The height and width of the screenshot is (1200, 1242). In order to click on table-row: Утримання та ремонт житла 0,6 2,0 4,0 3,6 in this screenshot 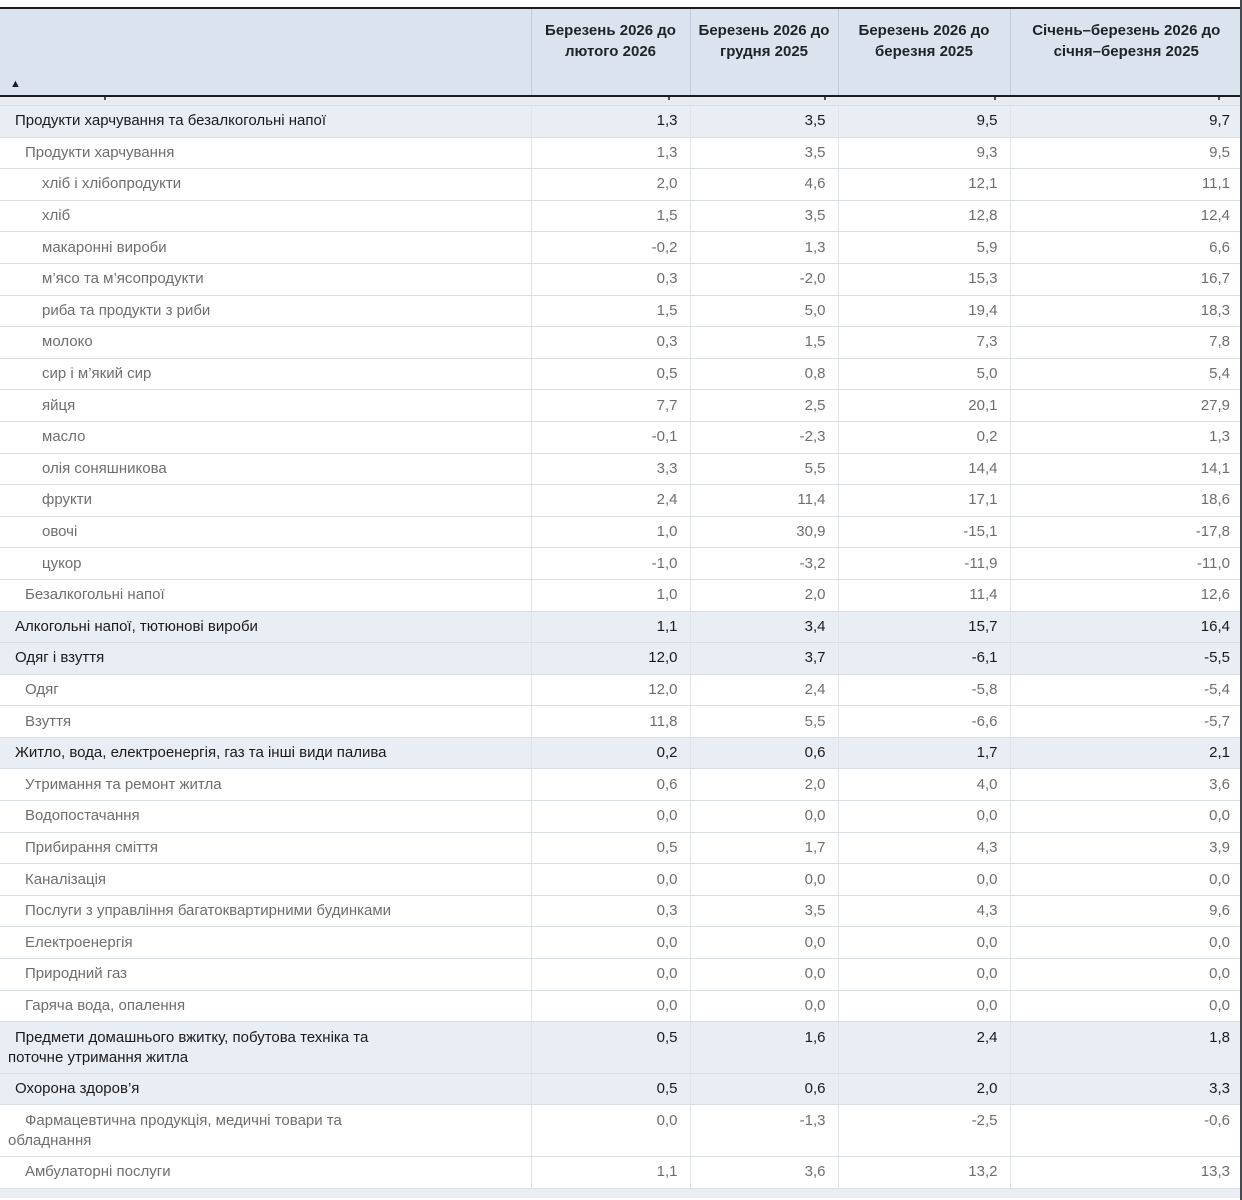, I will do `click(620, 785)`.